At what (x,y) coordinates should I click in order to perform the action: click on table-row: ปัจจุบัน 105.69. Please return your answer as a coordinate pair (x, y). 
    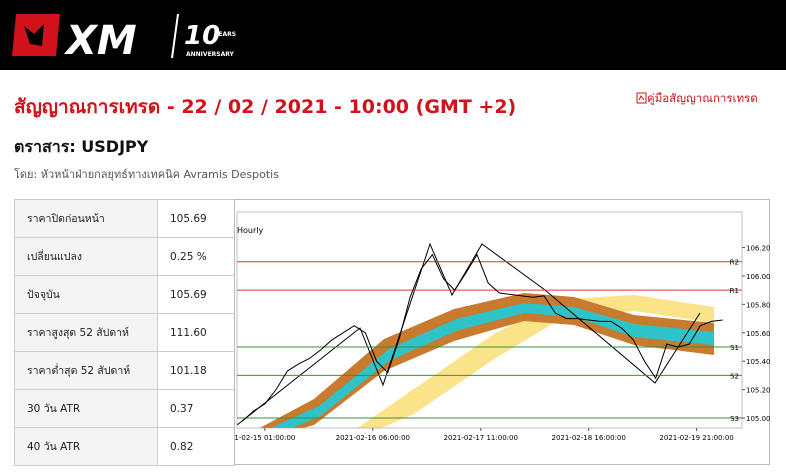
    Looking at the image, I should click on (124, 294).